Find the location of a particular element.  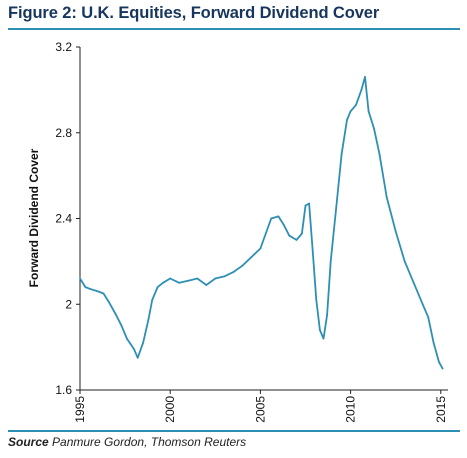

y-axis-label: Forward Dividend Cover is located at coordinates (34, 217).